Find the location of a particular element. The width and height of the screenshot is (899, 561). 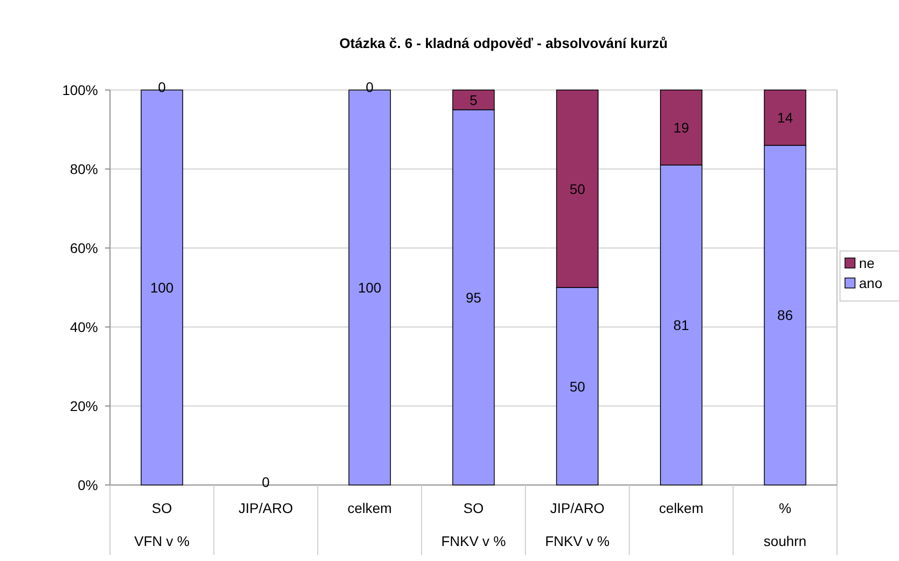

y-tick-label: 60% is located at coordinates (84, 248).